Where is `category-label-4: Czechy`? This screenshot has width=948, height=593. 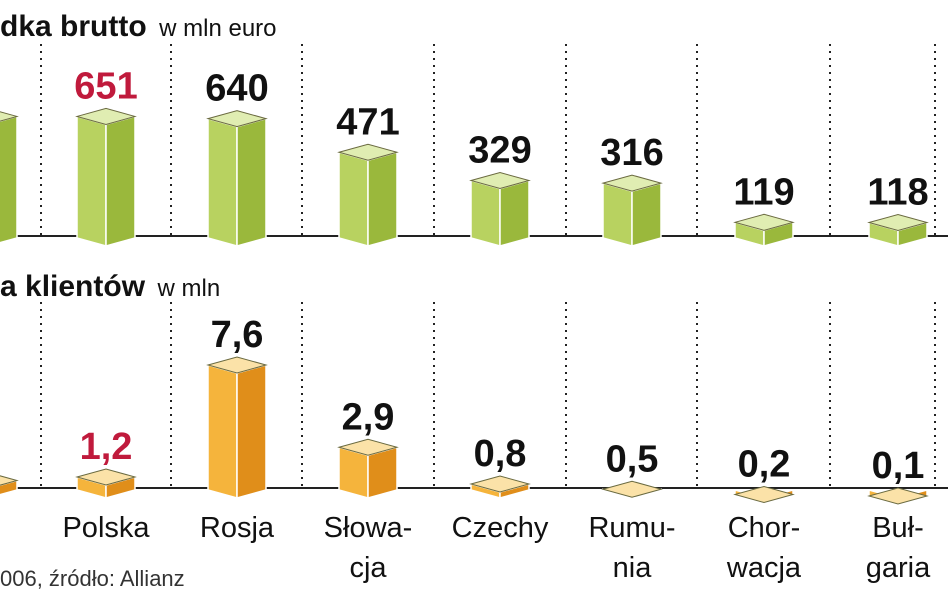
category-label-4: Czechy is located at coordinates (500, 528).